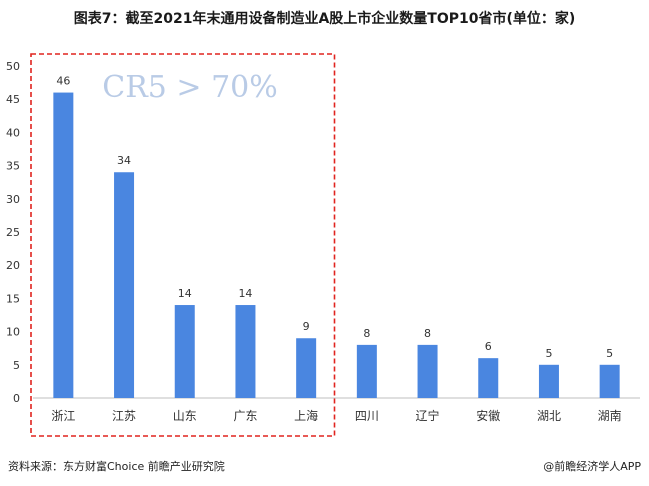 This screenshot has width=649, height=486. Describe the element at coordinates (63, 416) in the screenshot. I see `x-category-label: 浙江` at that location.